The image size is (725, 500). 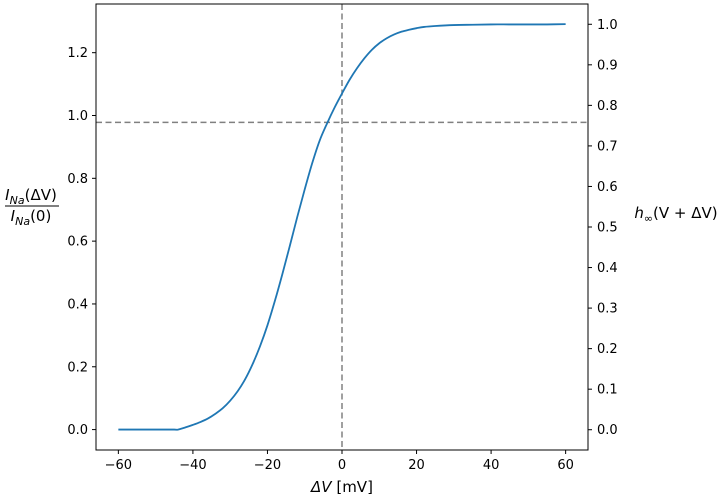 I want to click on right-y-tick-label: 0.4, so click(x=607, y=268).